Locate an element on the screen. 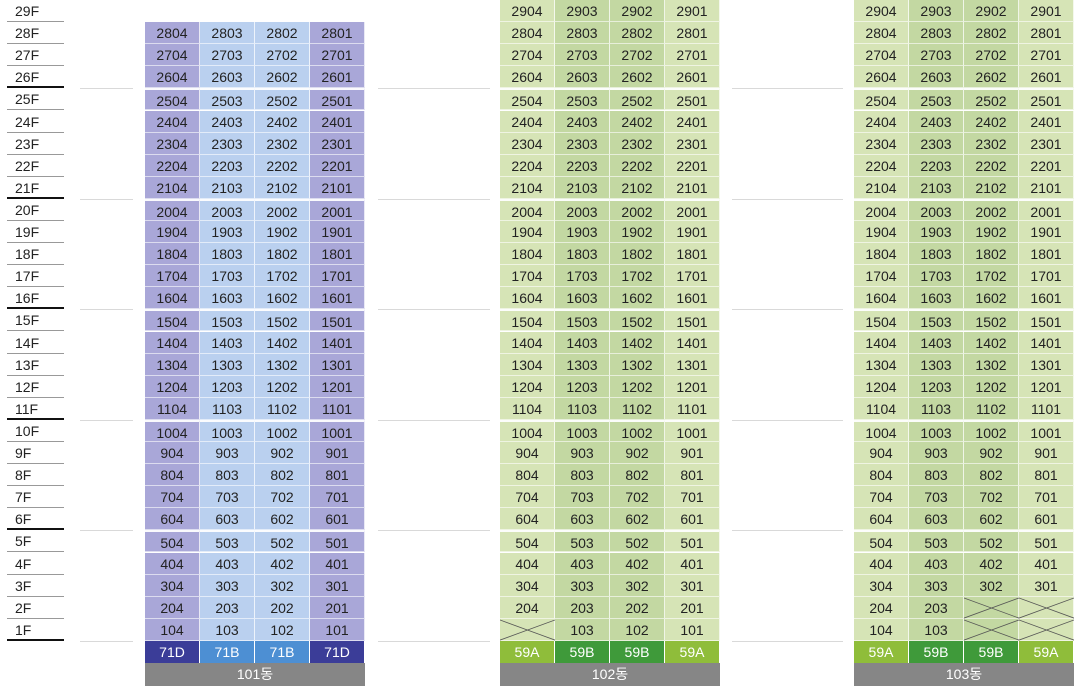  unit-cell: 2202 is located at coordinates (282, 165).